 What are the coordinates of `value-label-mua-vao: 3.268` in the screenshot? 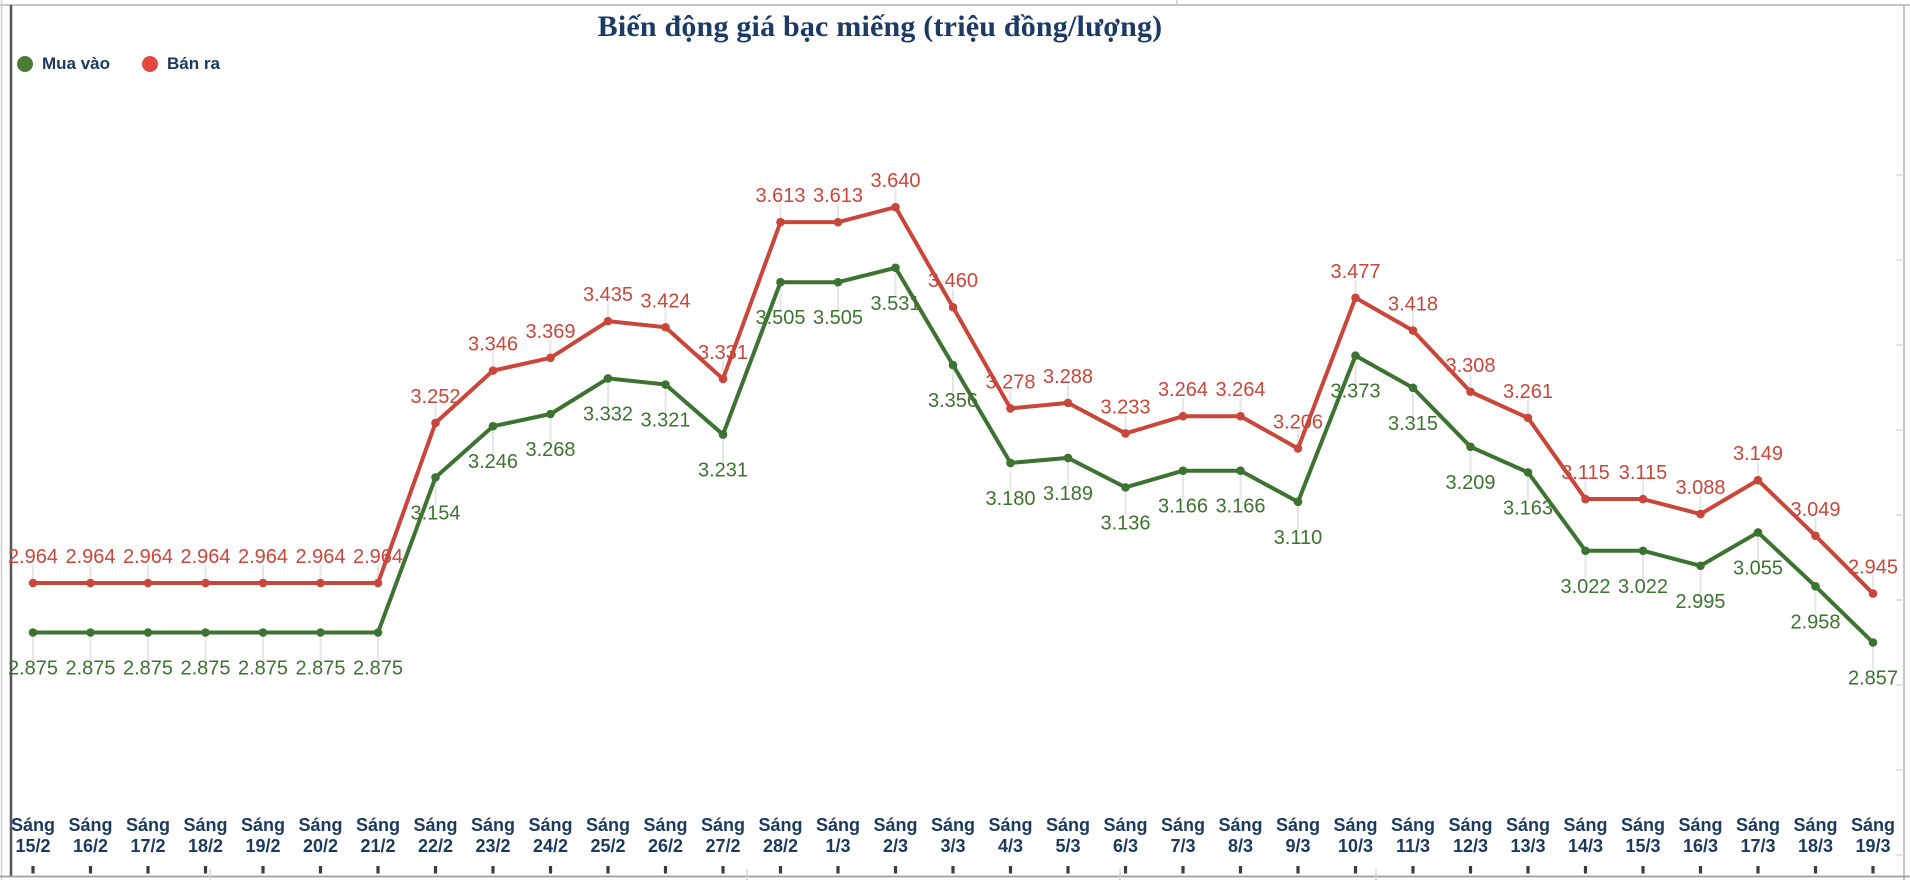 It's located at (550, 450).